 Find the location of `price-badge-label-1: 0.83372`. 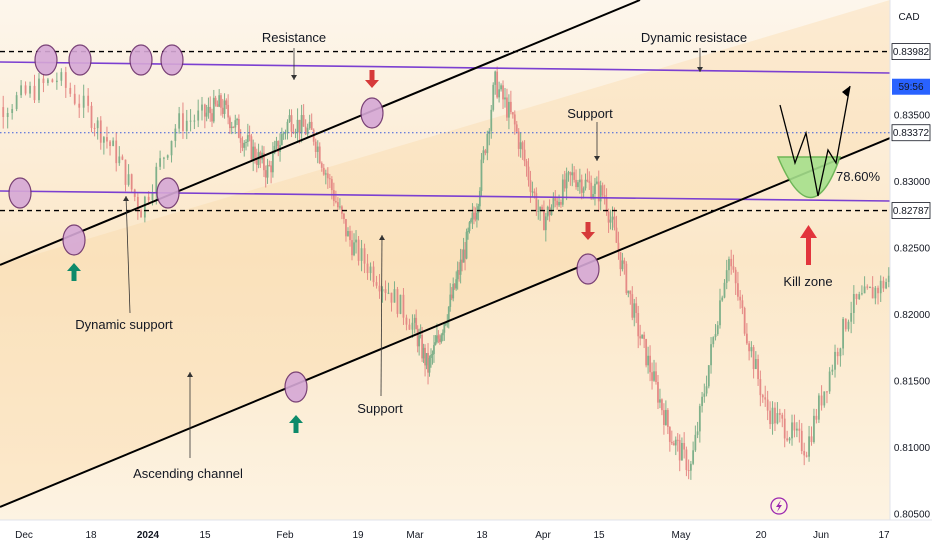

price-badge-label-1: 0.83372 is located at coordinates (911, 133).